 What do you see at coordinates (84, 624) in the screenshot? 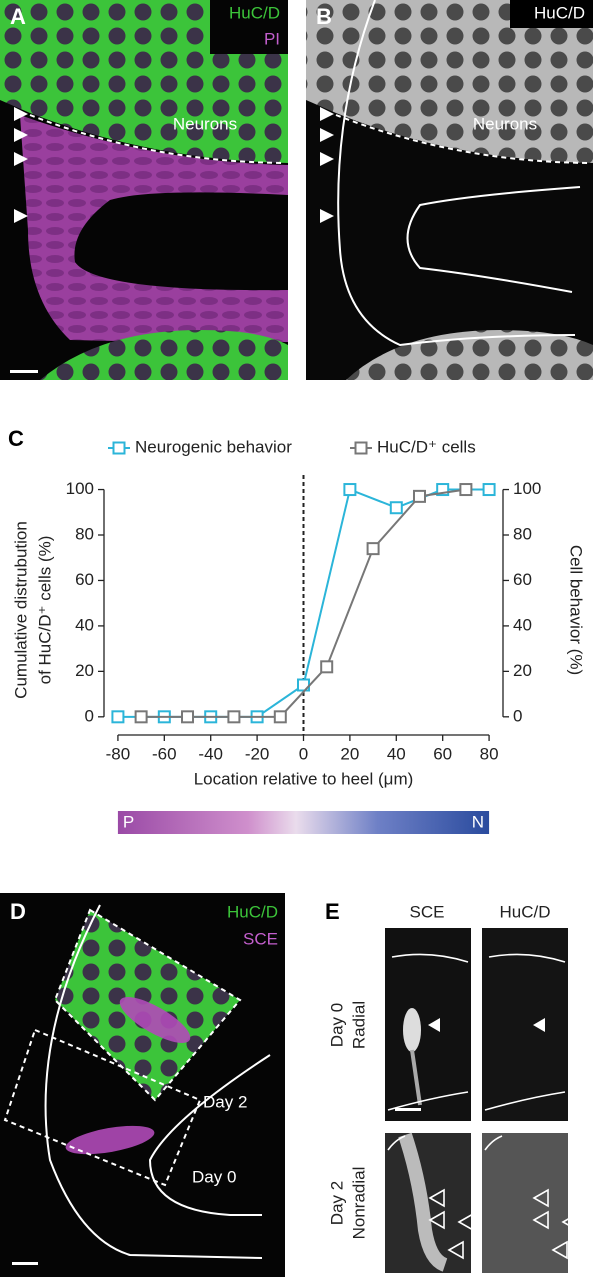
I see `y-tick-label: 40` at bounding box center [84, 624].